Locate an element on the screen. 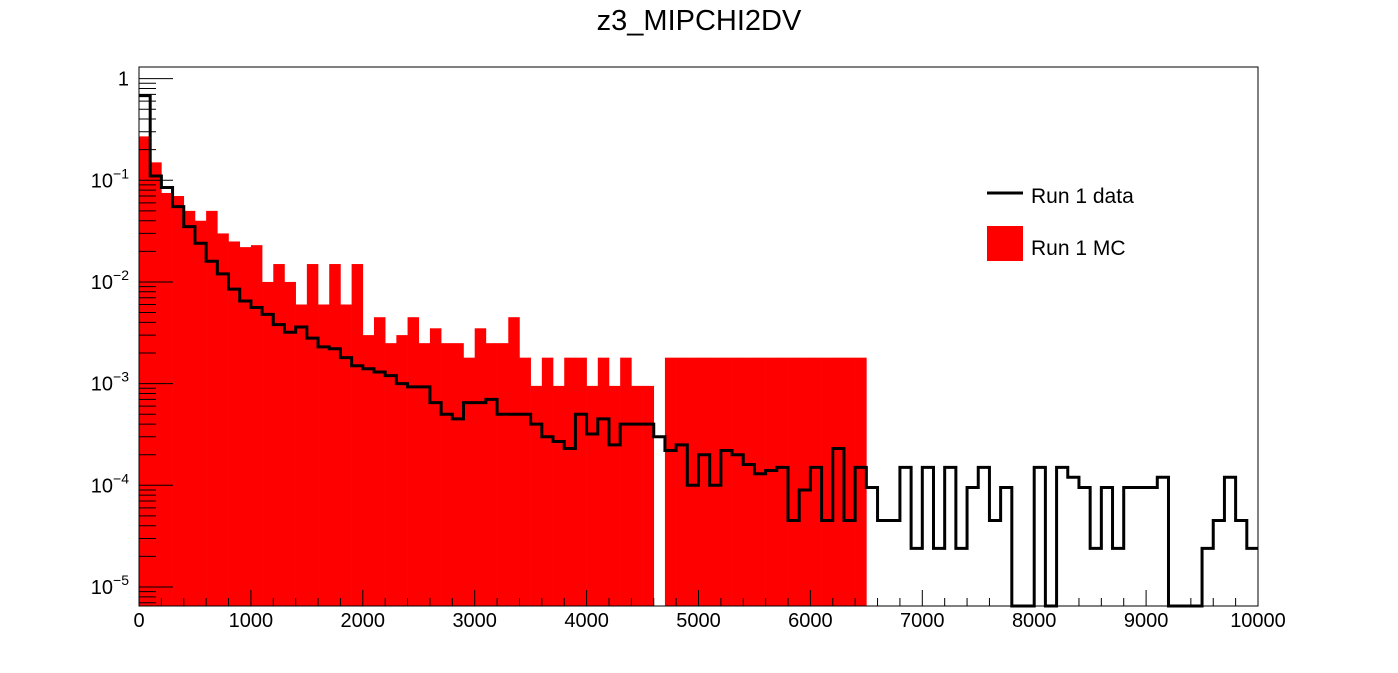 Image resolution: width=1398 pixels, height=673 pixels. x-tick-label: 10000 is located at coordinates (1258, 621).